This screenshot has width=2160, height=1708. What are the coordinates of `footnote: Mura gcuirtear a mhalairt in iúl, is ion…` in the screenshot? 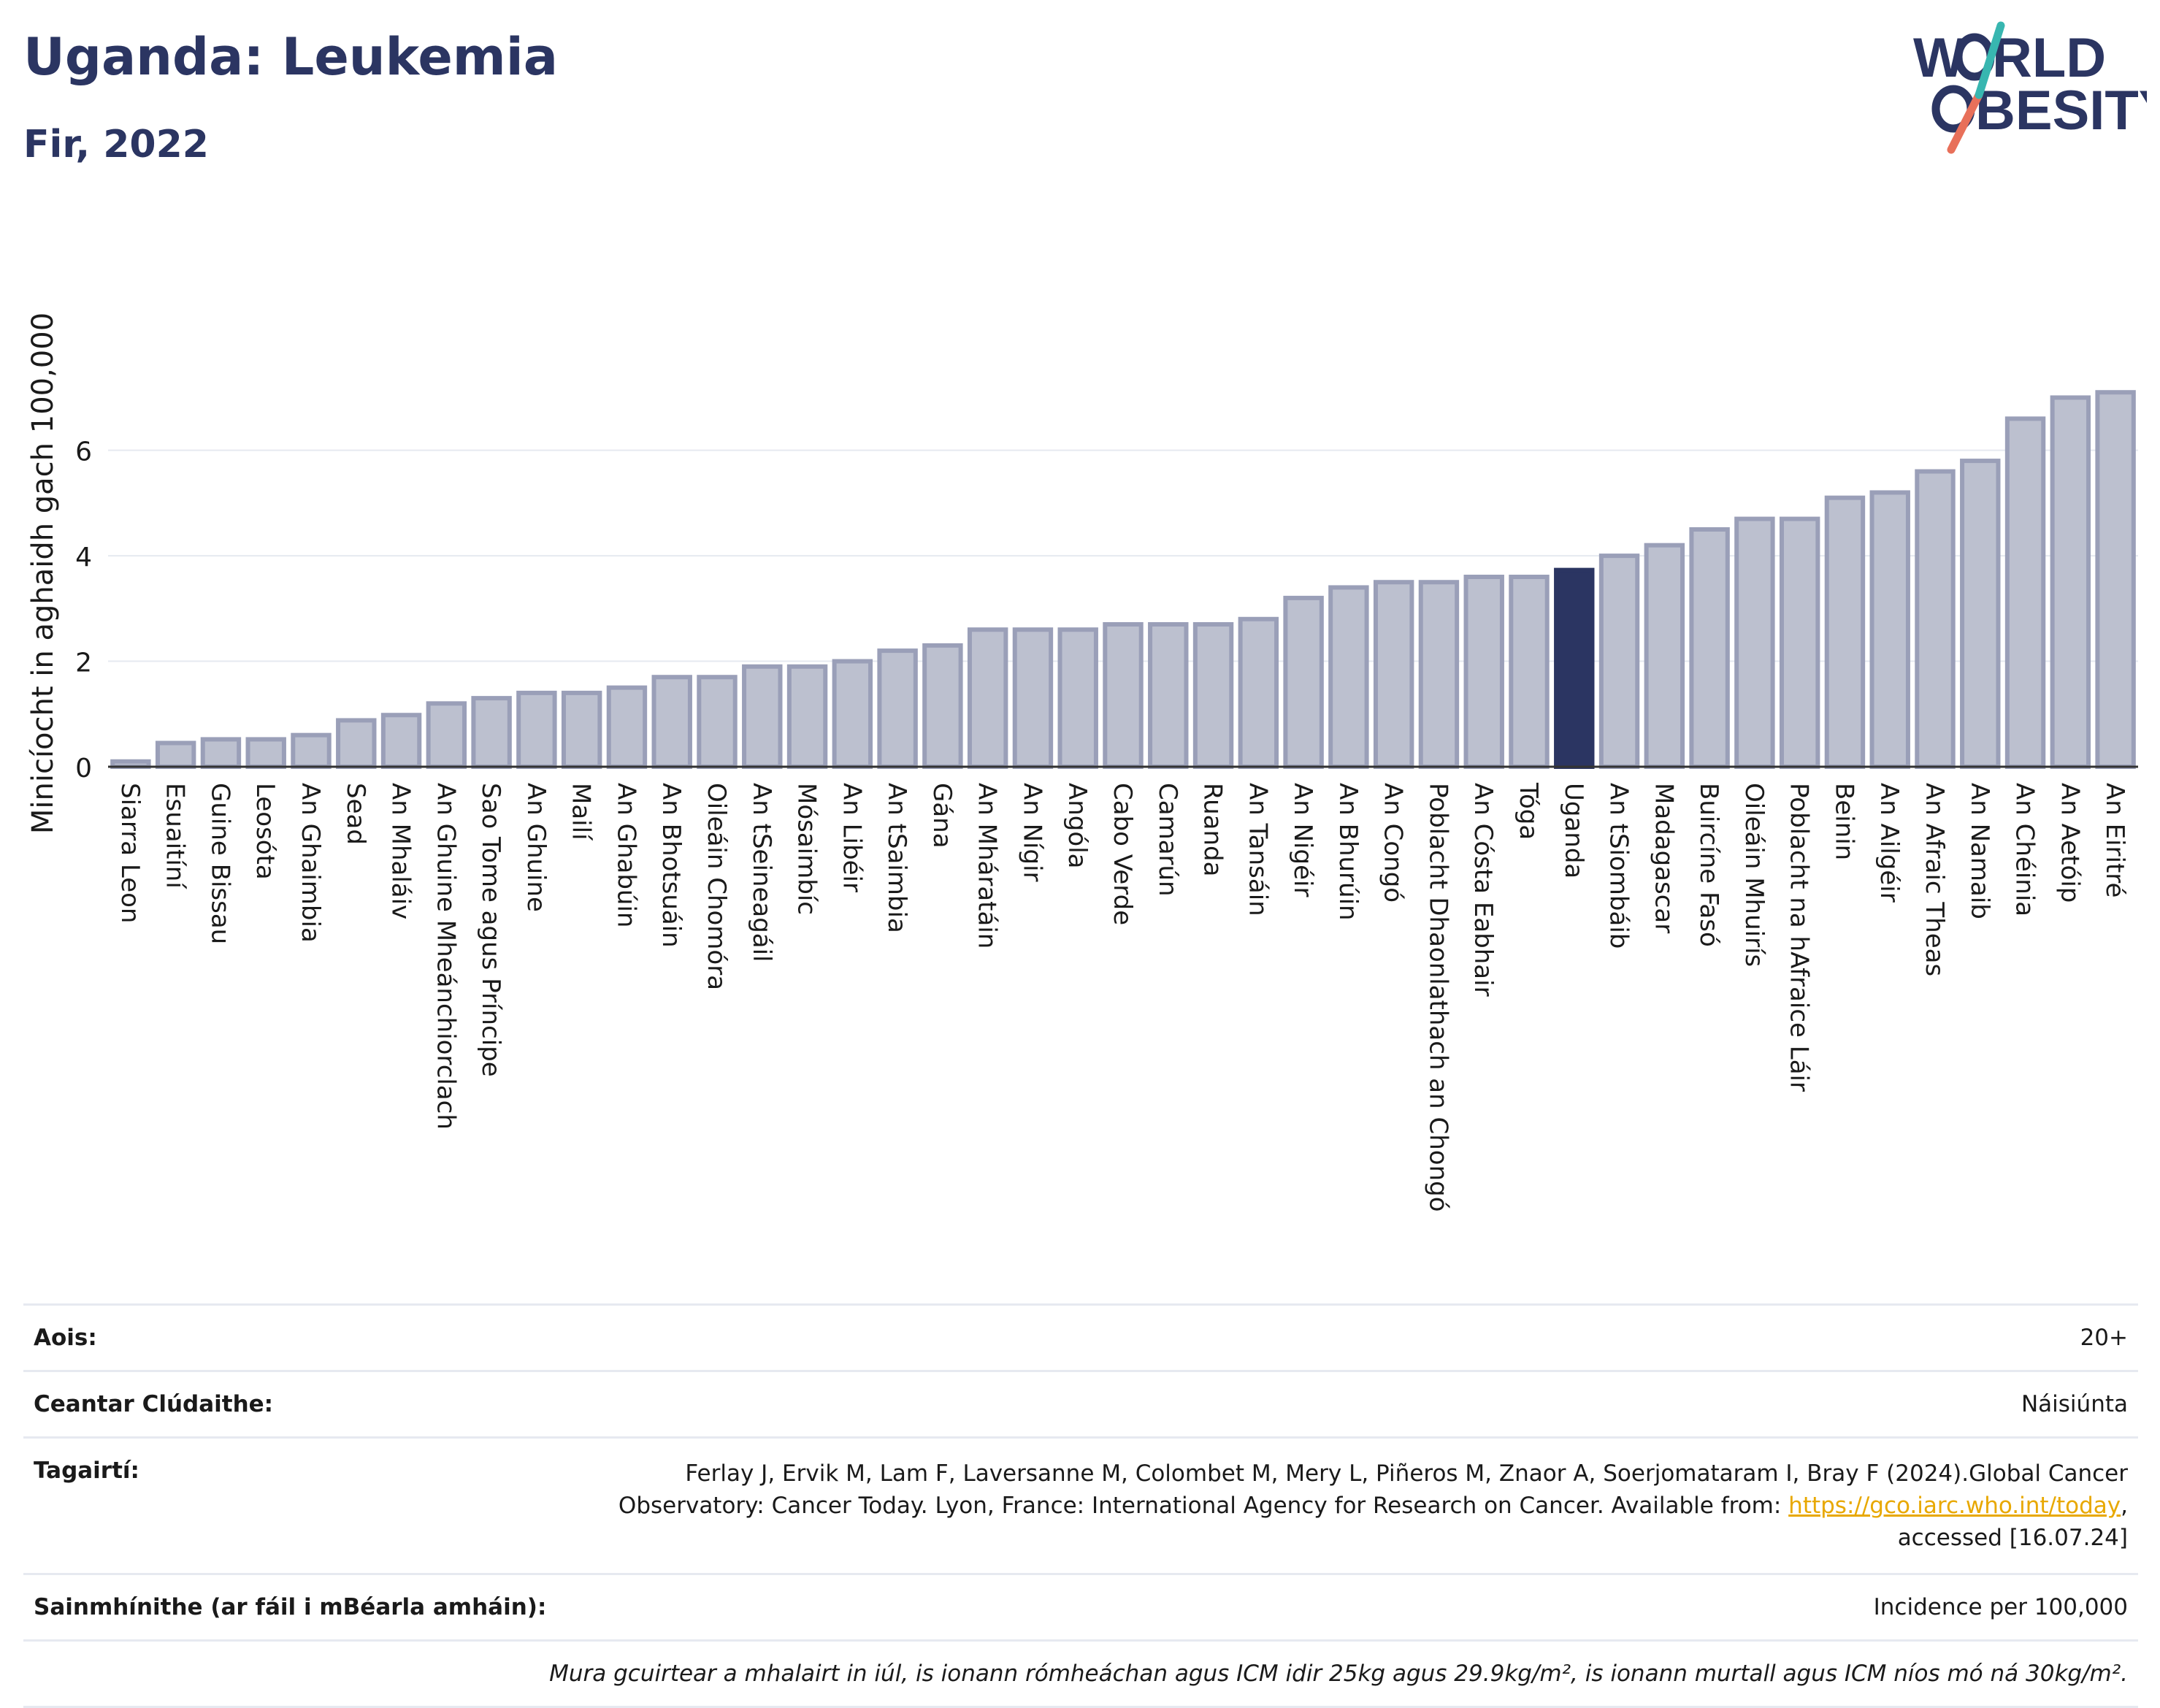 It's located at (1338, 1674).